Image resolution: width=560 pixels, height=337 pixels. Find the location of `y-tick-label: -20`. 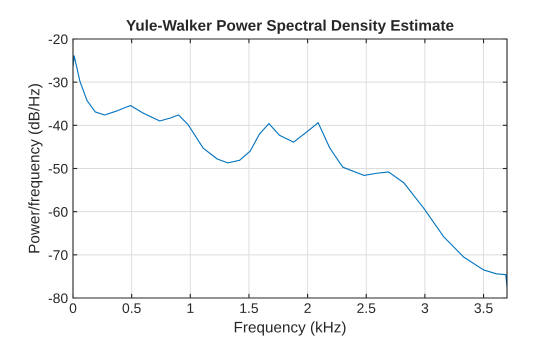

y-tick-label: -20 is located at coordinates (58, 39).